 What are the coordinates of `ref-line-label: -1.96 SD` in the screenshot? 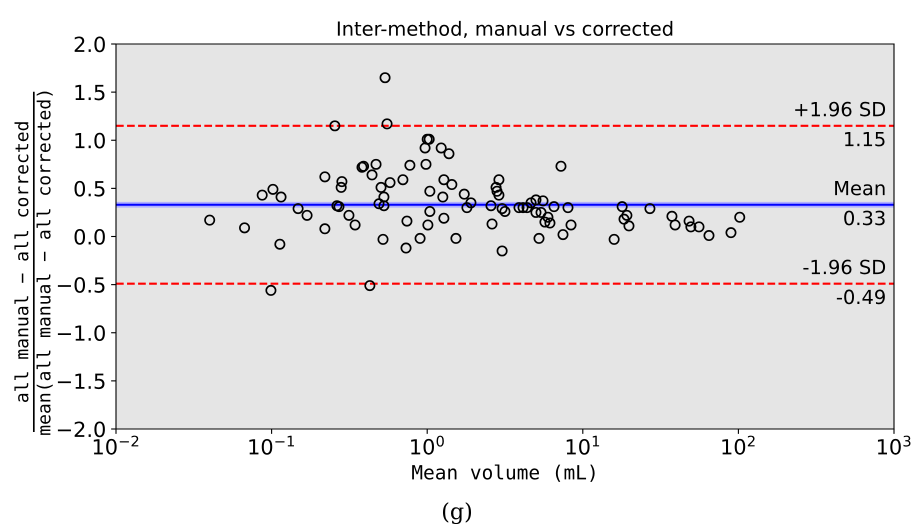 It's located at (844, 267).